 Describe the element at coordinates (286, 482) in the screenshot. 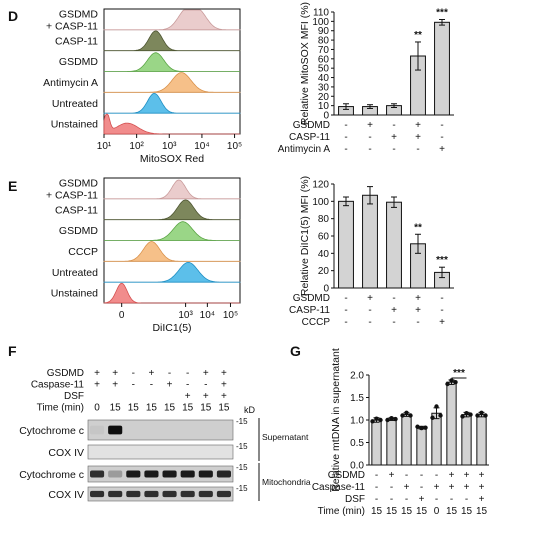

I see `group-label: Mitochondria` at that location.